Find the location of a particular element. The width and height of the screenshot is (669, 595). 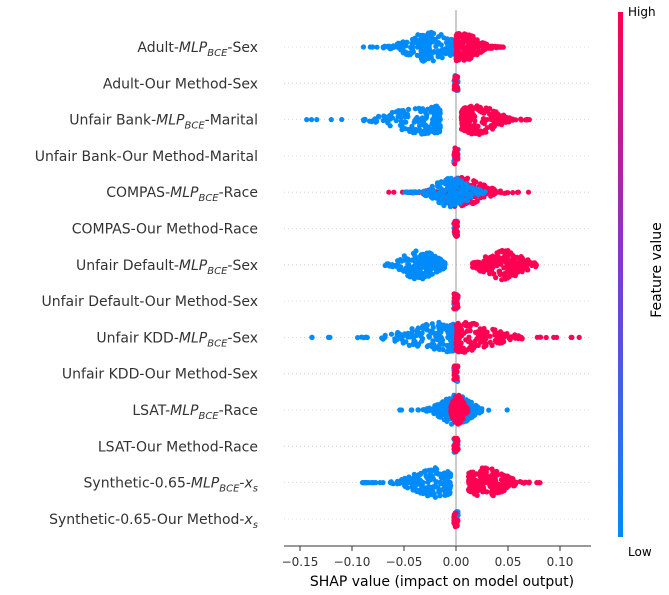

colorbar-title: Feature value is located at coordinates (657, 270).